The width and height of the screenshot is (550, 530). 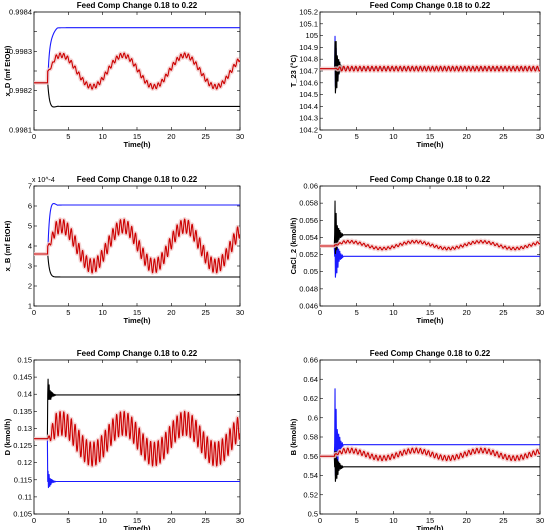 What do you see at coordinates (311, 35) in the screenshot?
I see `y-tick-label: 105` at bounding box center [311, 35].